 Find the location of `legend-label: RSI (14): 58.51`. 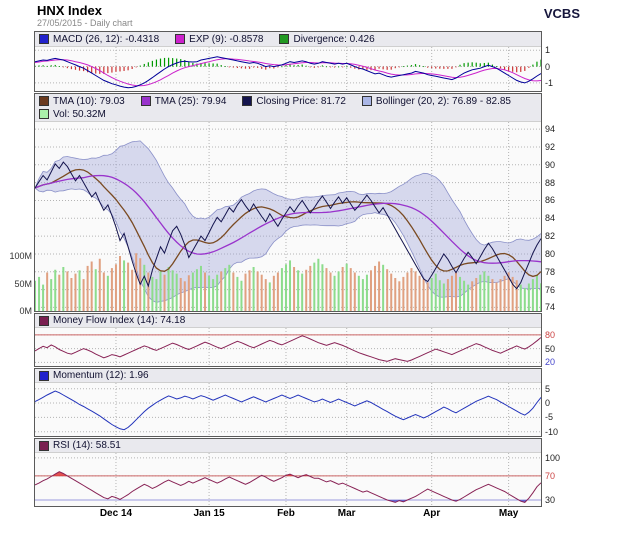

legend-label: RSI (14): 58.51 is located at coordinates (87, 445).